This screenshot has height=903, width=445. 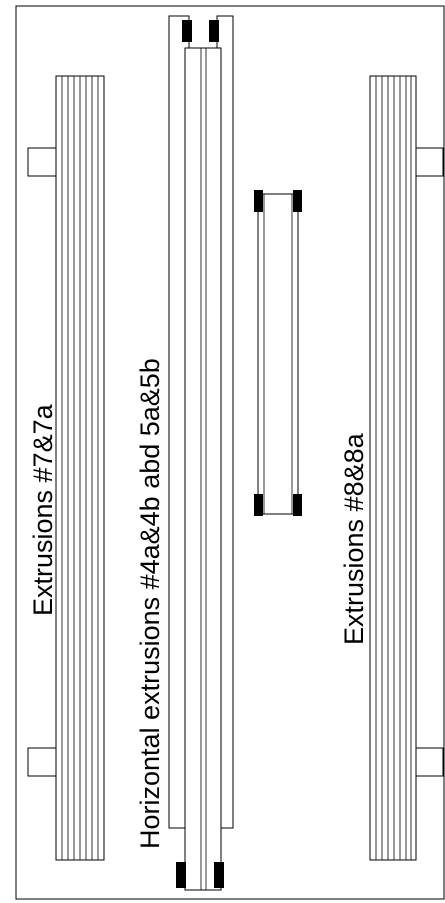 What do you see at coordinates (42, 162) in the screenshot?
I see `left-top-tab` at bounding box center [42, 162].